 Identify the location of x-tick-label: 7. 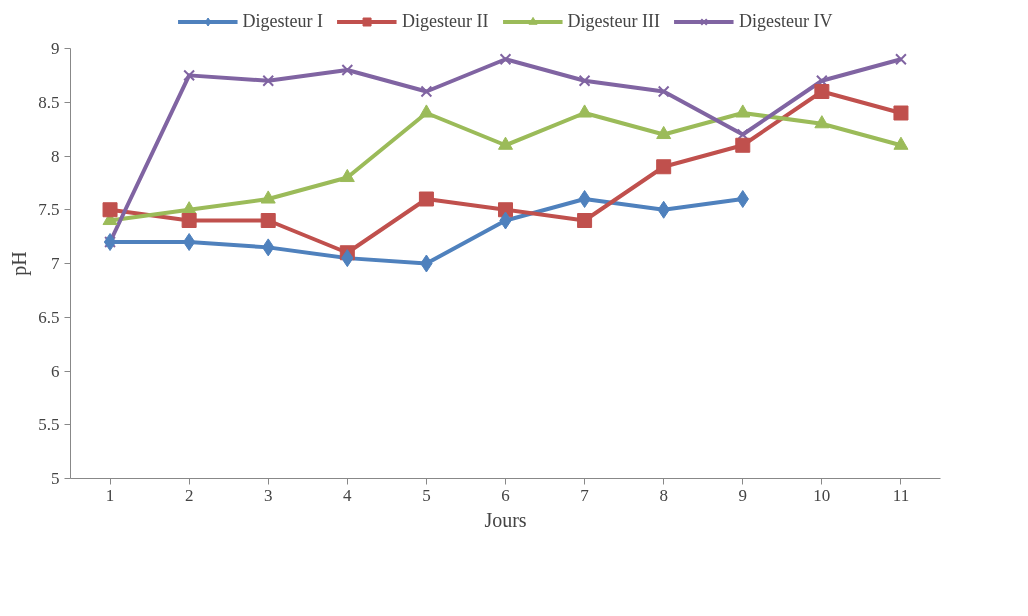
(585, 495).